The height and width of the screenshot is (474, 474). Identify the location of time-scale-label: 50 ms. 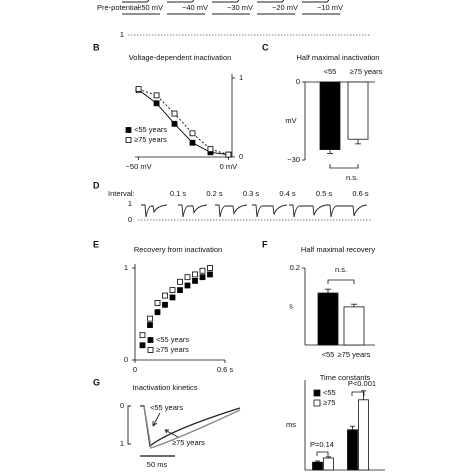
(157, 464).